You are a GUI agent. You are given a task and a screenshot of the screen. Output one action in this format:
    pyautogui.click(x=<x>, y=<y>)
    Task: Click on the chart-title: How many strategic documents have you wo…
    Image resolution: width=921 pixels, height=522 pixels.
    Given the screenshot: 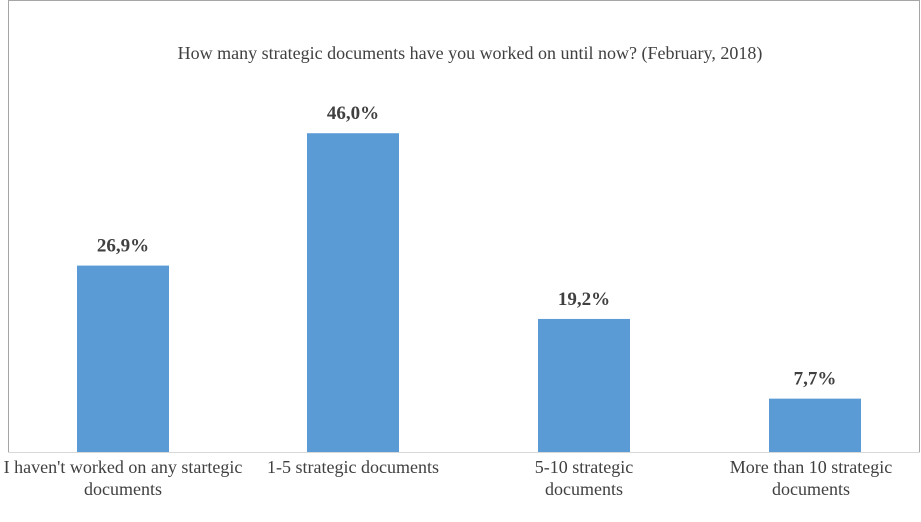 What is the action you would take?
    pyautogui.click(x=470, y=53)
    